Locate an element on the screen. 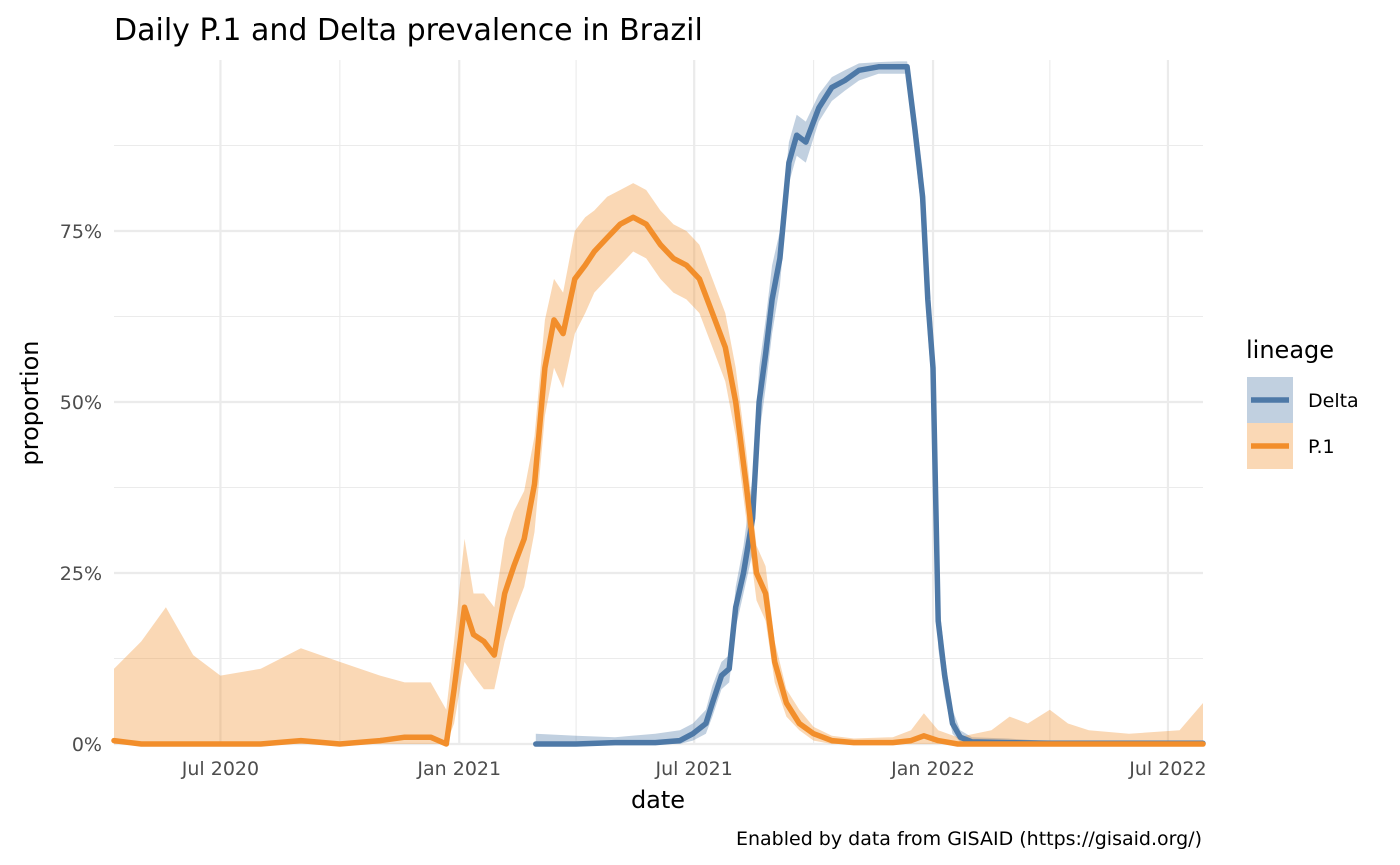 Image resolution: width=1400 pixels, height=865 pixels. x-tick-label: Jul 2022 is located at coordinates (1167, 769).